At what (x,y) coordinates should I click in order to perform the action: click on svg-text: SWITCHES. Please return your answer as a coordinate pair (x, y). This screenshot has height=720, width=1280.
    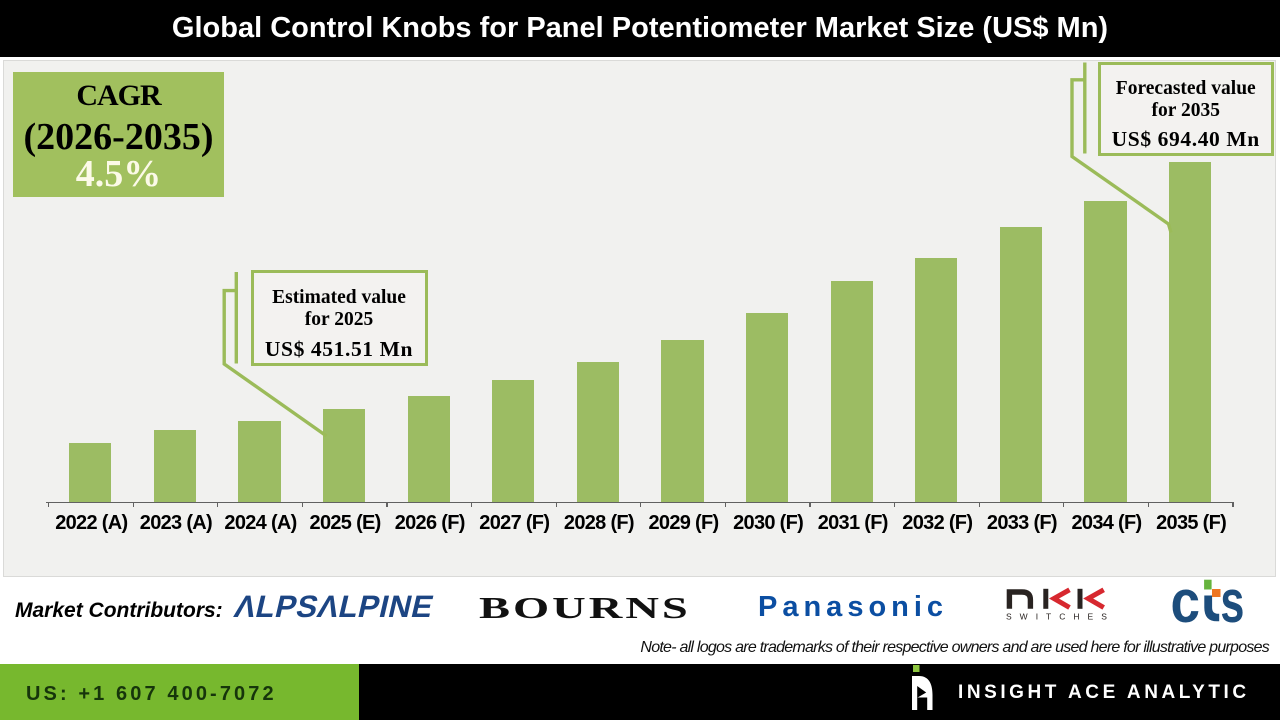
    Looking at the image, I should click on (1058, 617).